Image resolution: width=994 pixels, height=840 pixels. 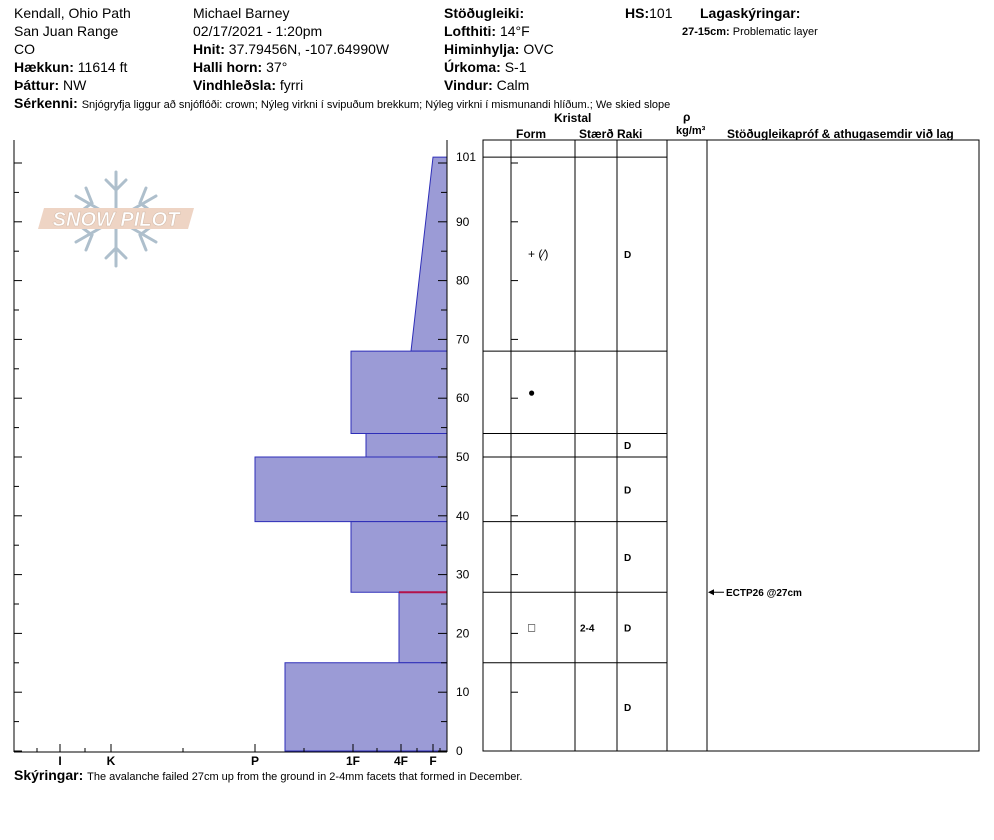 What do you see at coordinates (750, 13) in the screenshot?
I see `layer-notes-label: Lagaskýringar:` at bounding box center [750, 13].